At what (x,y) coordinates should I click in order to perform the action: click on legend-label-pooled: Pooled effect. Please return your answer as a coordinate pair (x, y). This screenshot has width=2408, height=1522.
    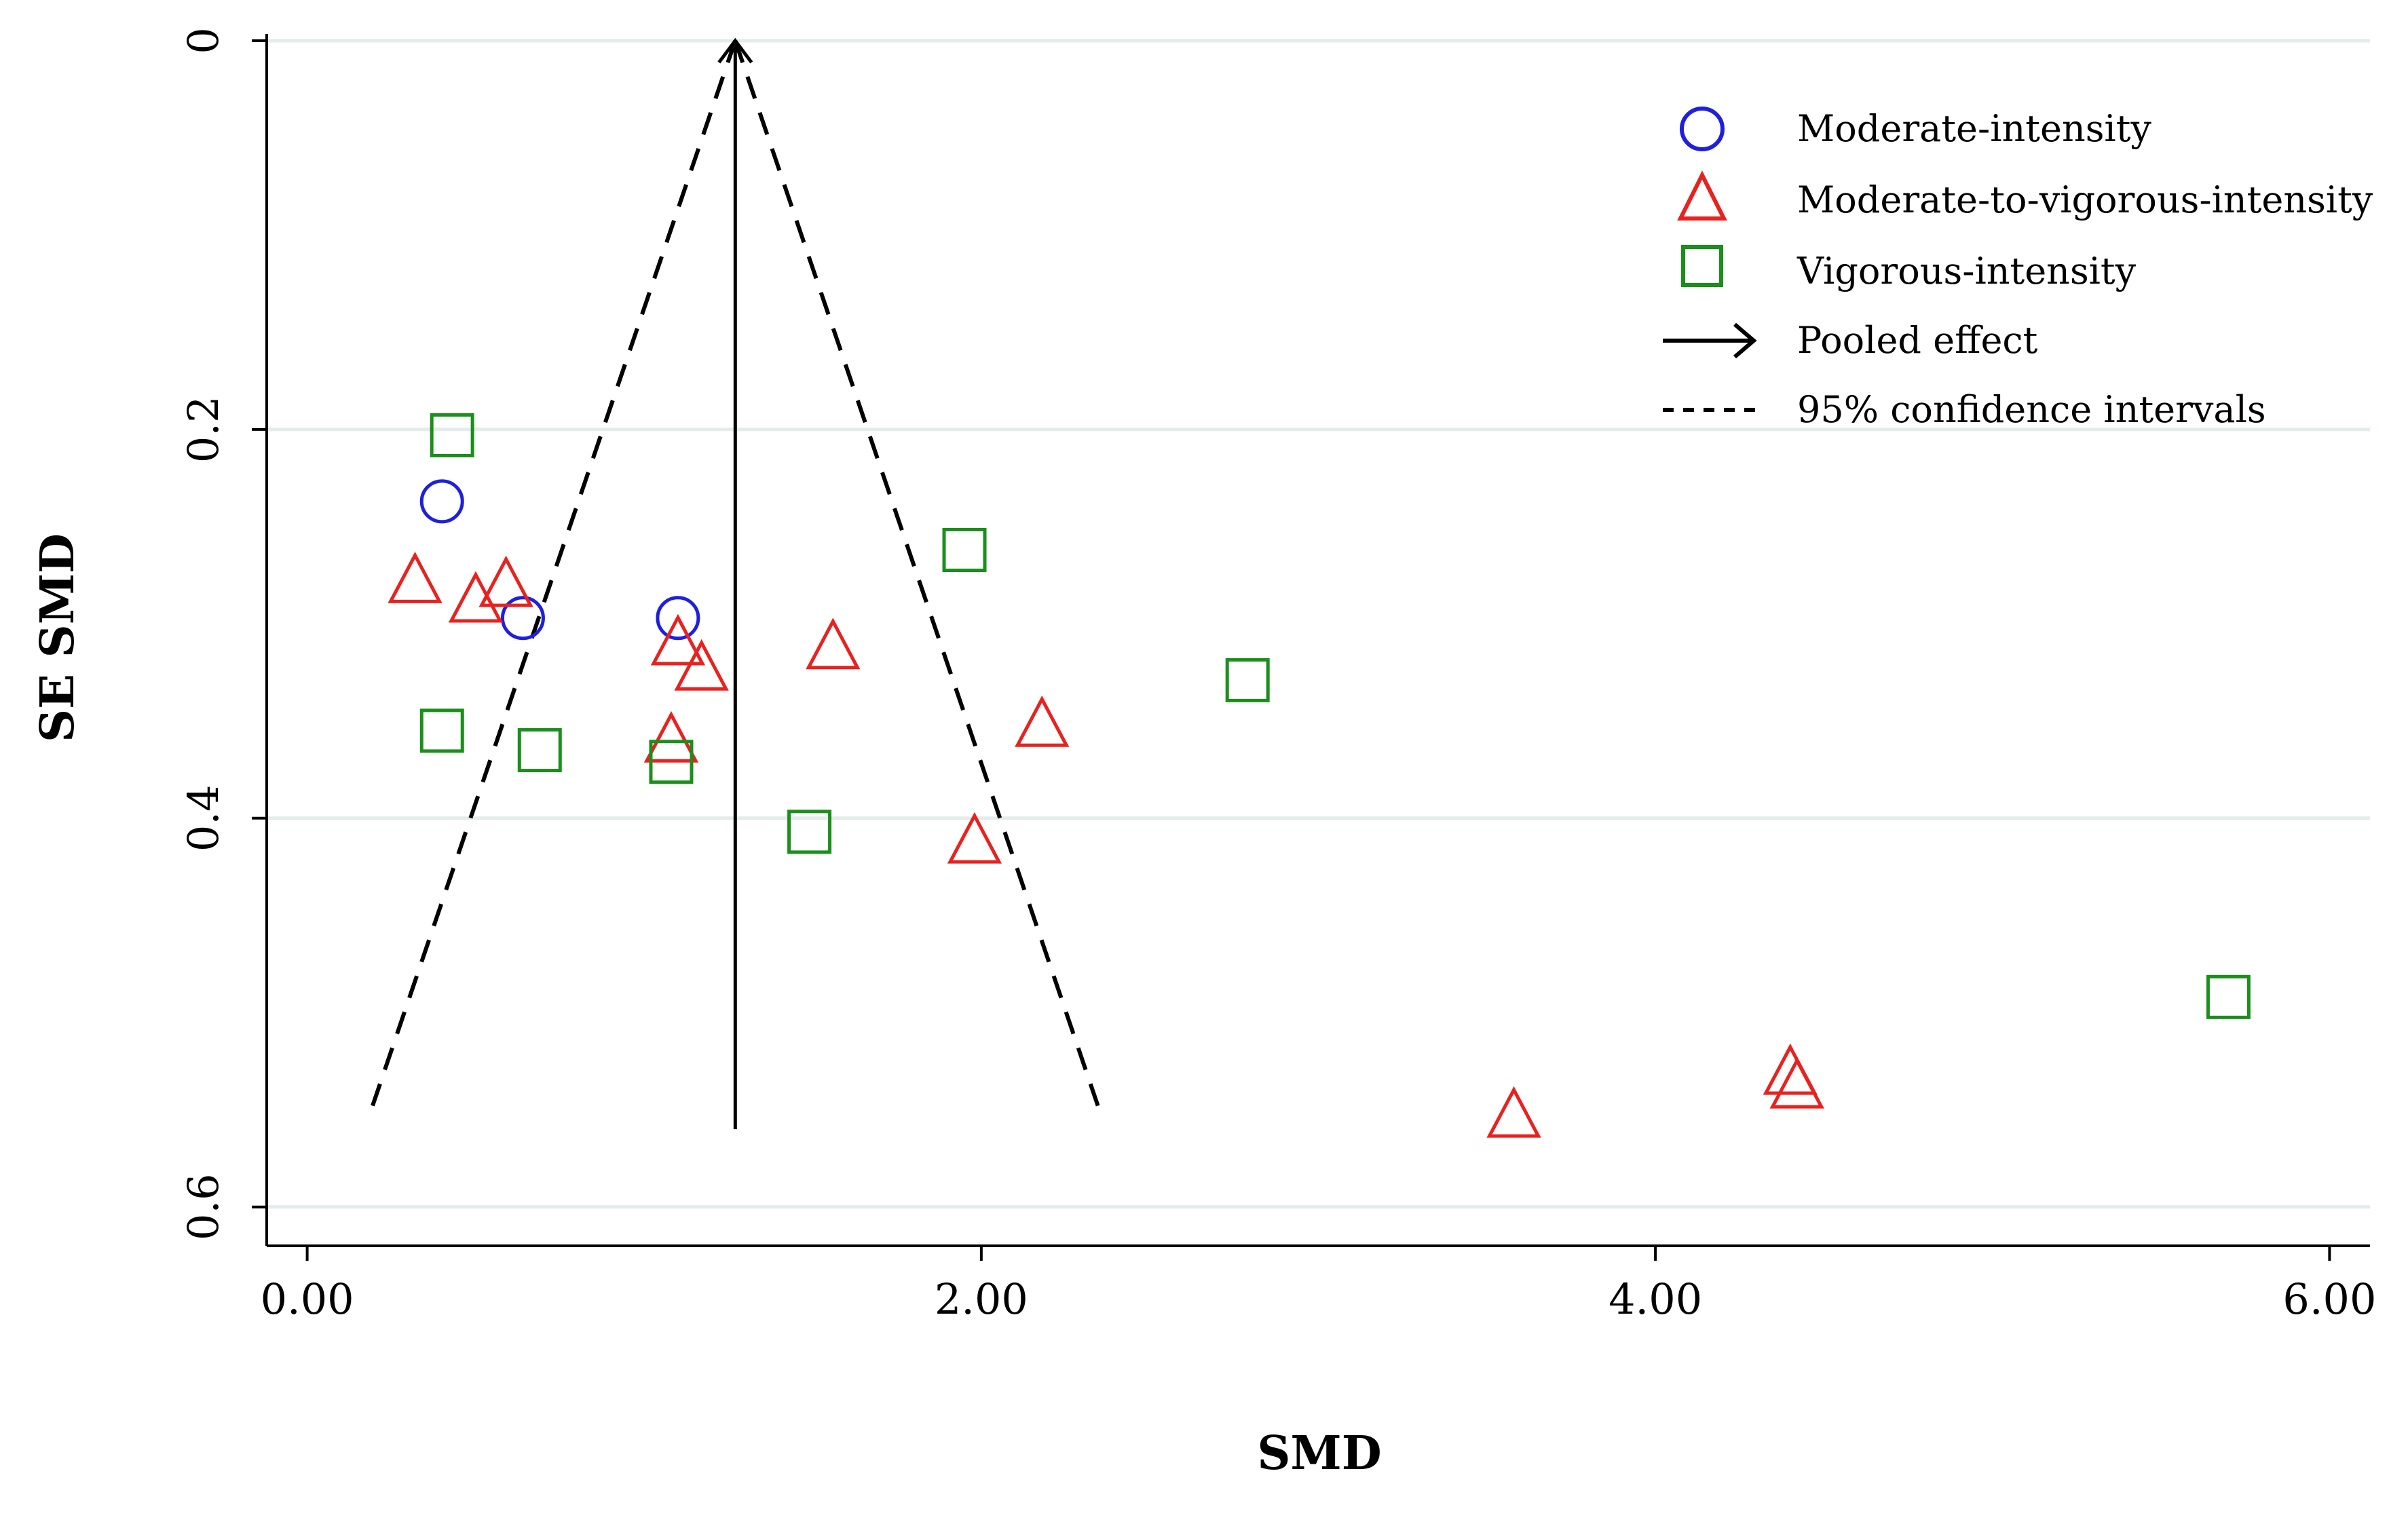
    Looking at the image, I should click on (1917, 341).